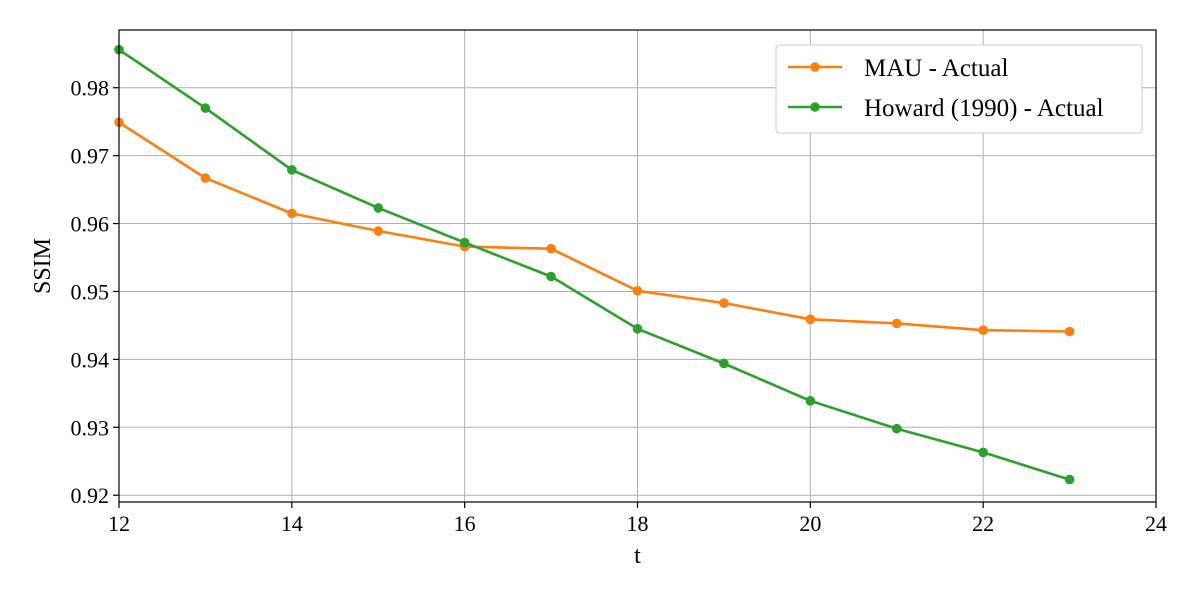  I want to click on y-tick-label: 0.92, so click(90, 495).